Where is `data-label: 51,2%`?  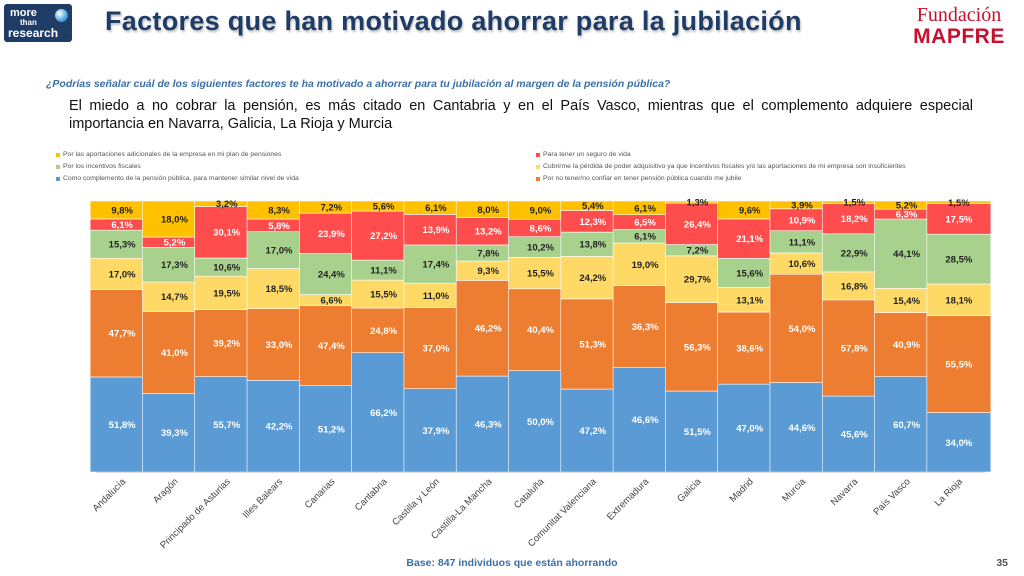 data-label: 51,2% is located at coordinates (331, 429).